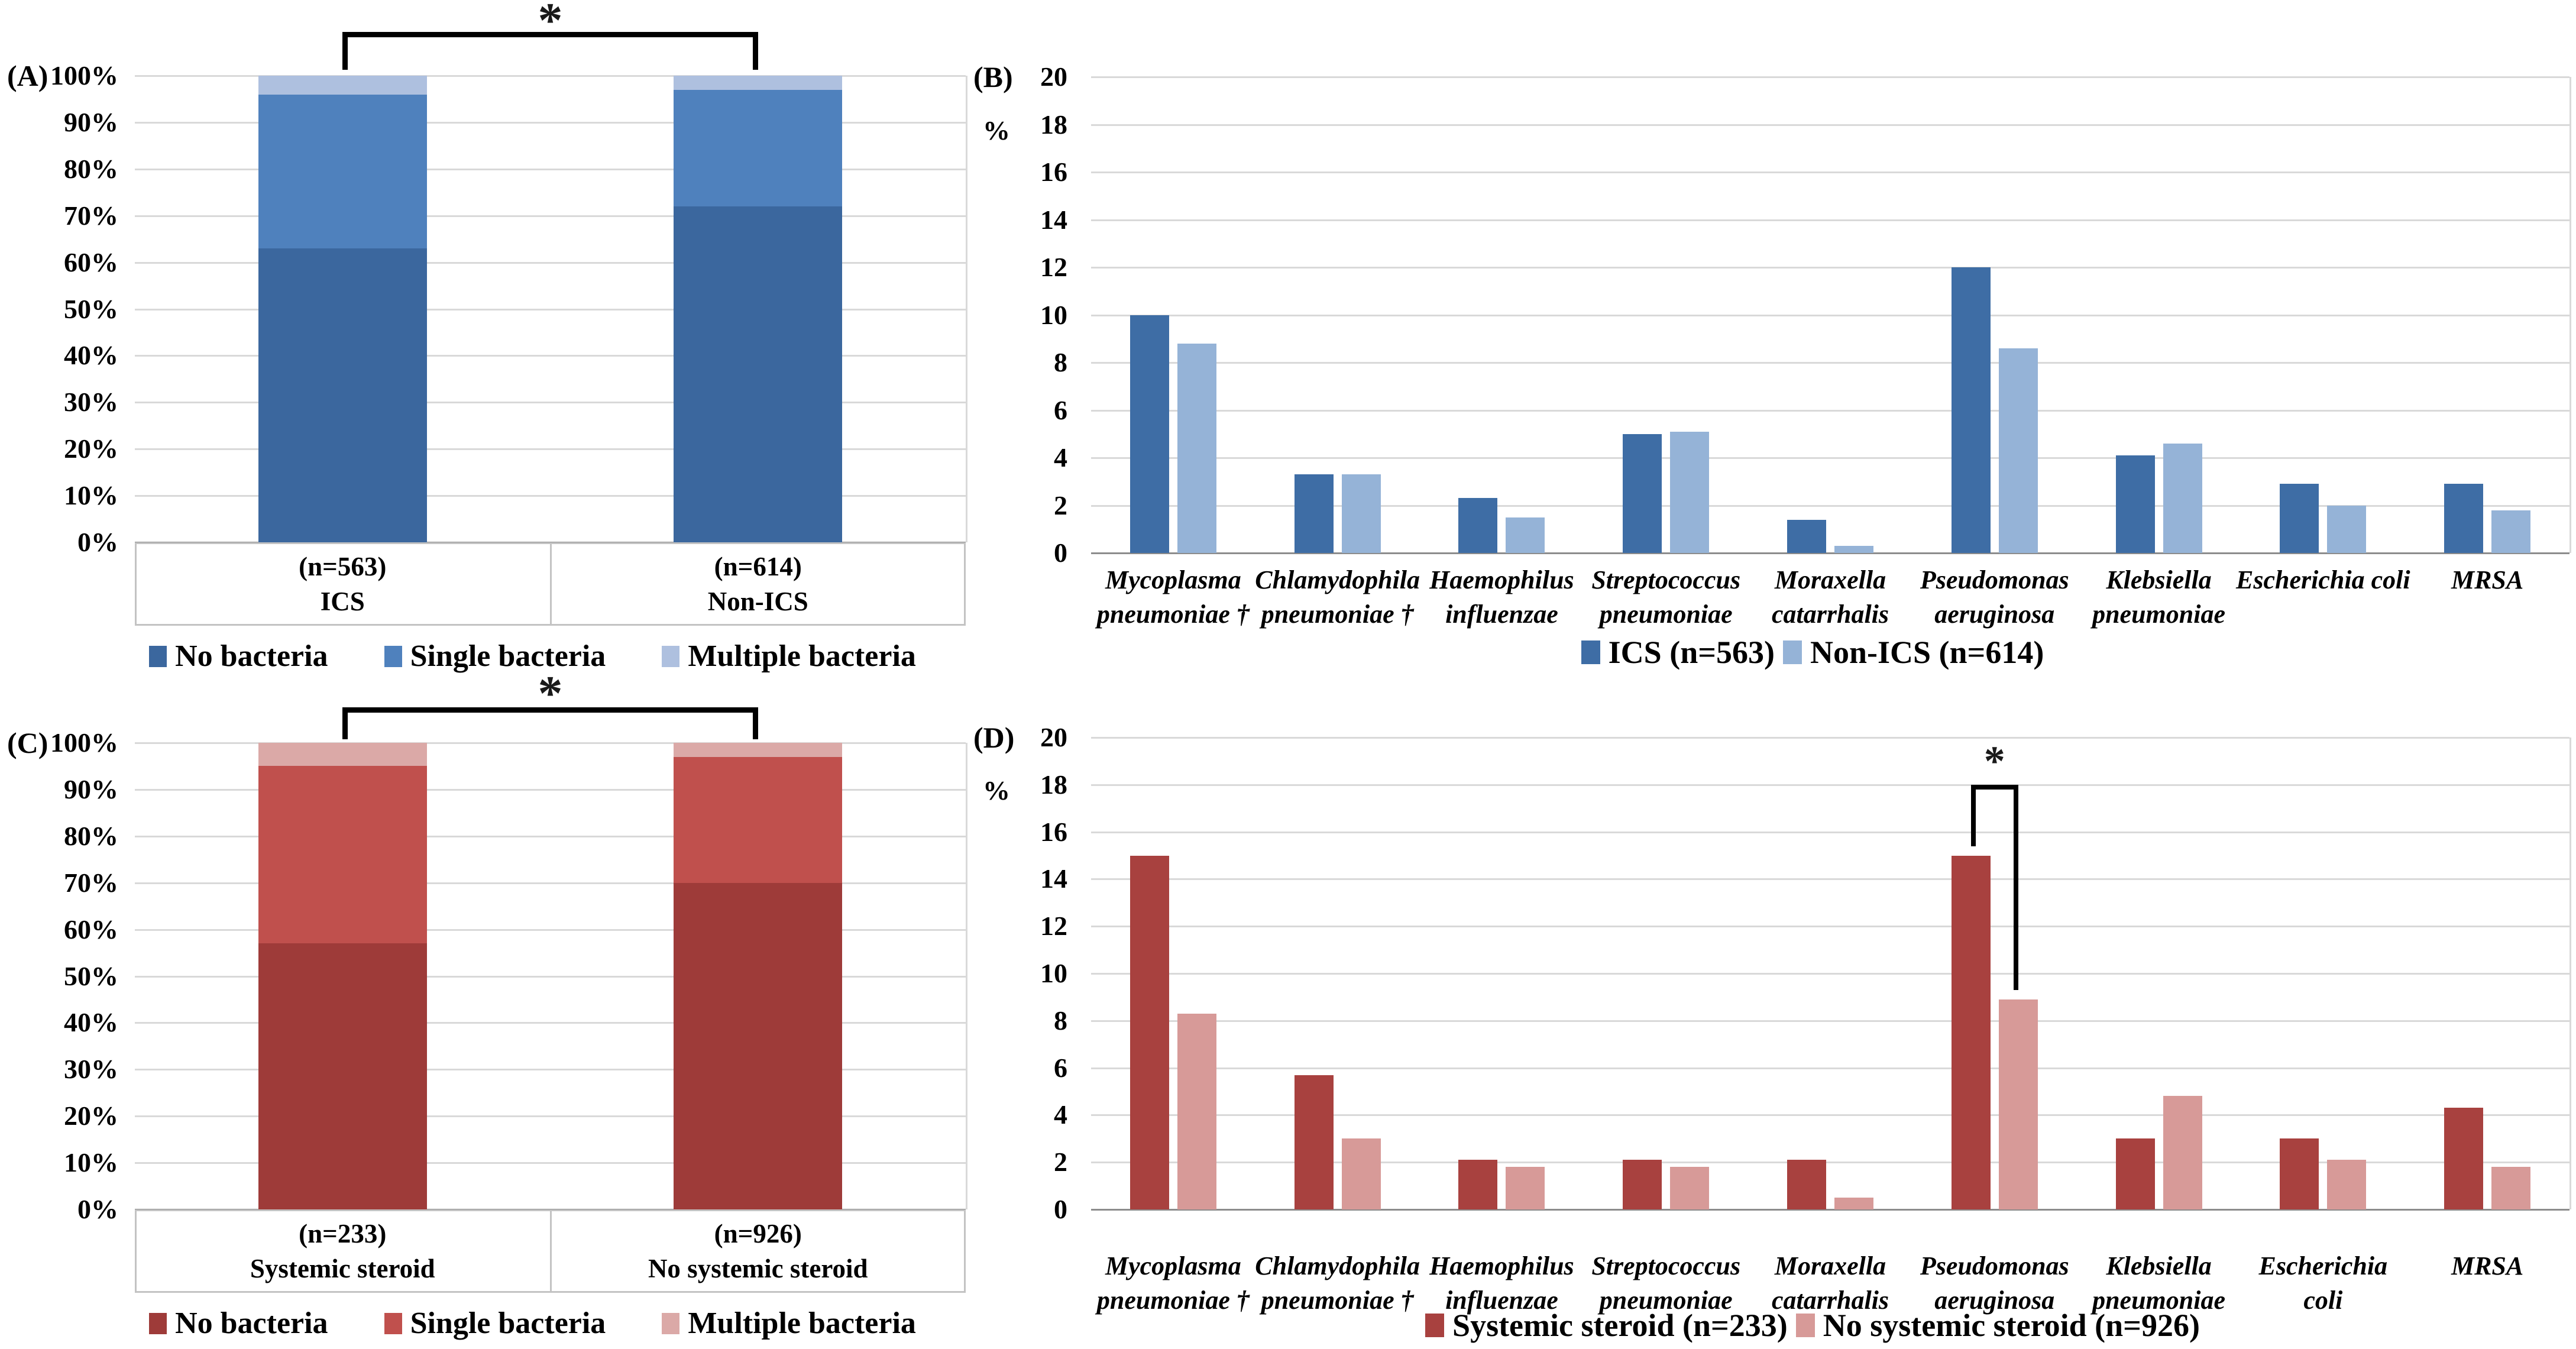 The width and height of the screenshot is (2576, 1349). What do you see at coordinates (343, 1251) in the screenshot?
I see `category-cell: (n=233) Systemic steroid` at bounding box center [343, 1251].